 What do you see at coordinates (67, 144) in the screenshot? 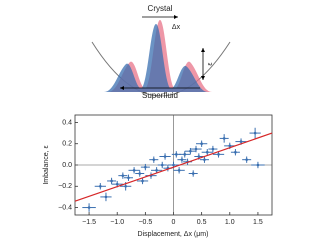
I see `y-tick-label: 0.2` at bounding box center [67, 144].